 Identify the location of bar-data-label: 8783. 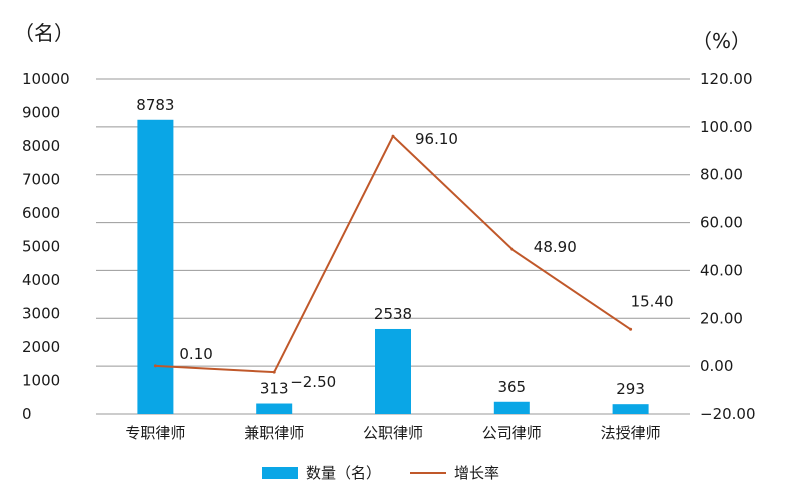
(155, 105).